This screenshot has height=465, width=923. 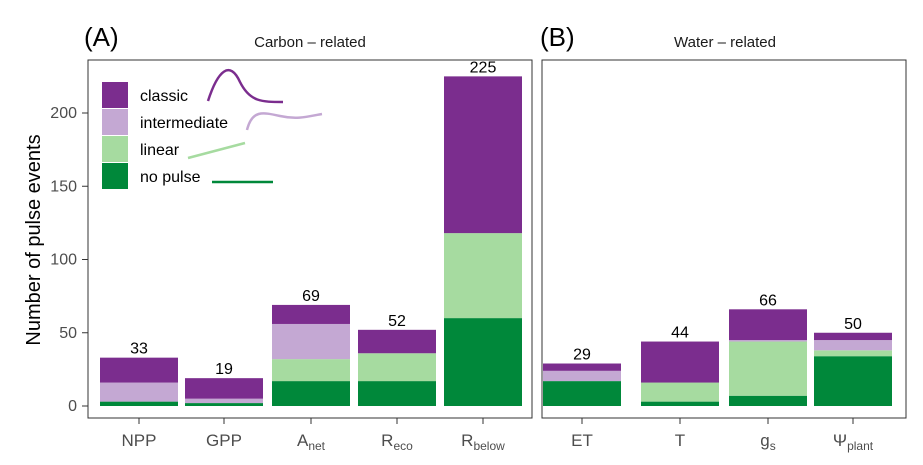 I want to click on panel-b-label: (B), so click(x=557, y=37).